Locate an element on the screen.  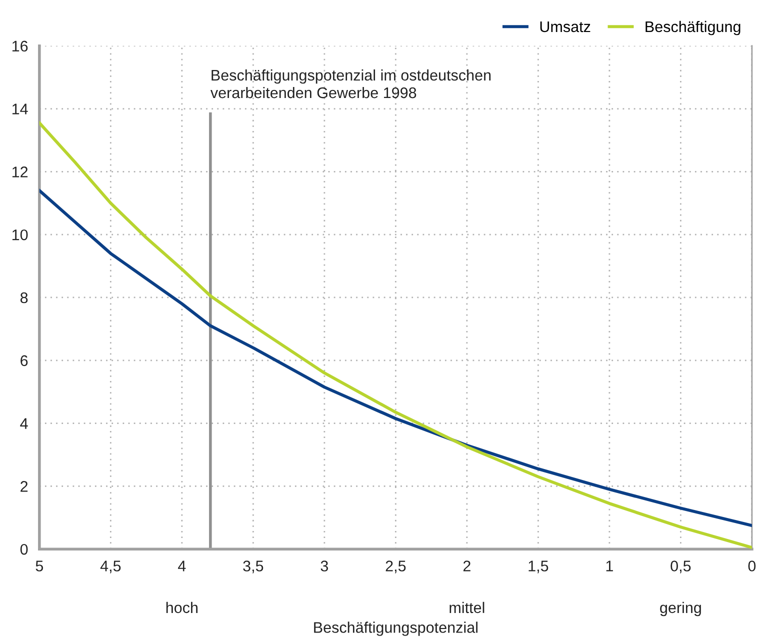
y-tick-label: 4 is located at coordinates (24, 423).